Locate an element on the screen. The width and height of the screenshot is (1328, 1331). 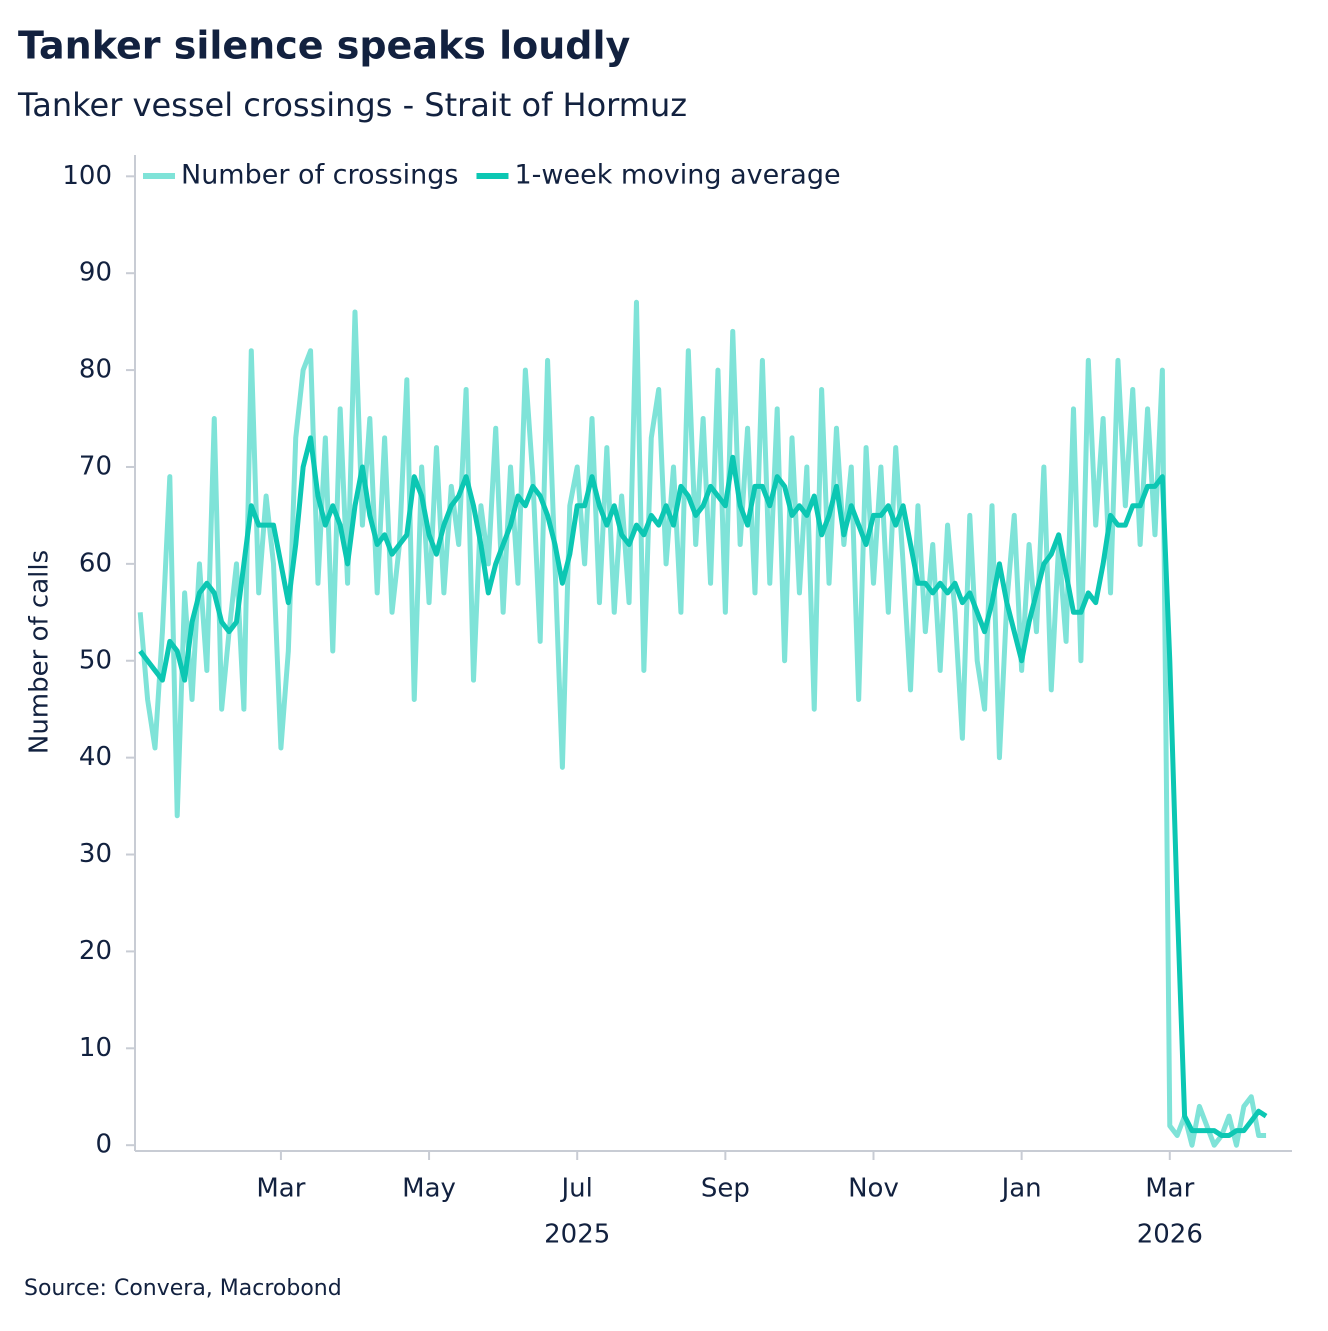
y-tick-label: 60 is located at coordinates (95, 563).